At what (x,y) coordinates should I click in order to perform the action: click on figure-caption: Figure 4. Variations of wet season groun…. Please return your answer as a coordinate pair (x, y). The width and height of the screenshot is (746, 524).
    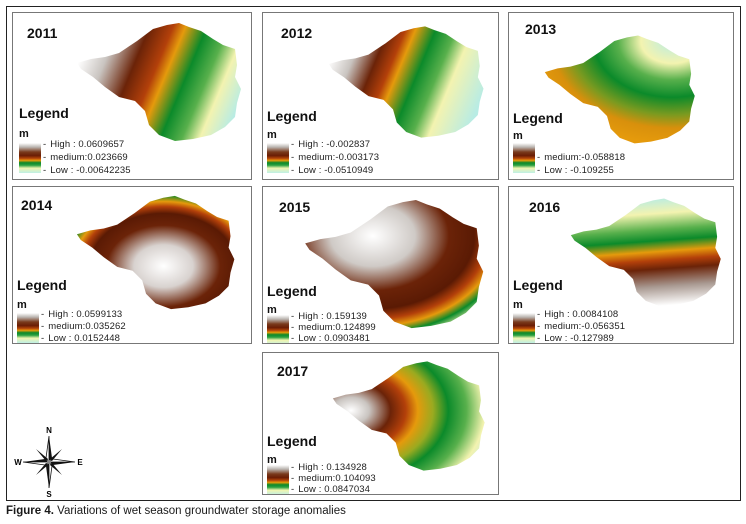
    Looking at the image, I should click on (176, 511).